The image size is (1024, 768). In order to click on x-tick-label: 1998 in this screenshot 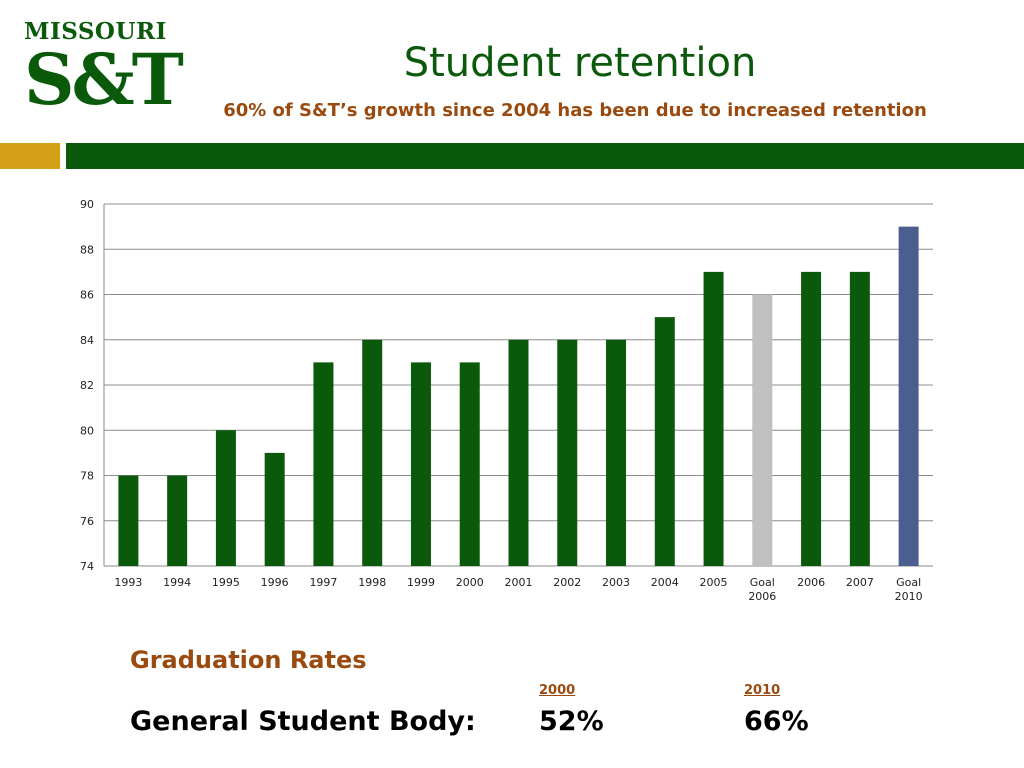, I will do `click(372, 582)`.